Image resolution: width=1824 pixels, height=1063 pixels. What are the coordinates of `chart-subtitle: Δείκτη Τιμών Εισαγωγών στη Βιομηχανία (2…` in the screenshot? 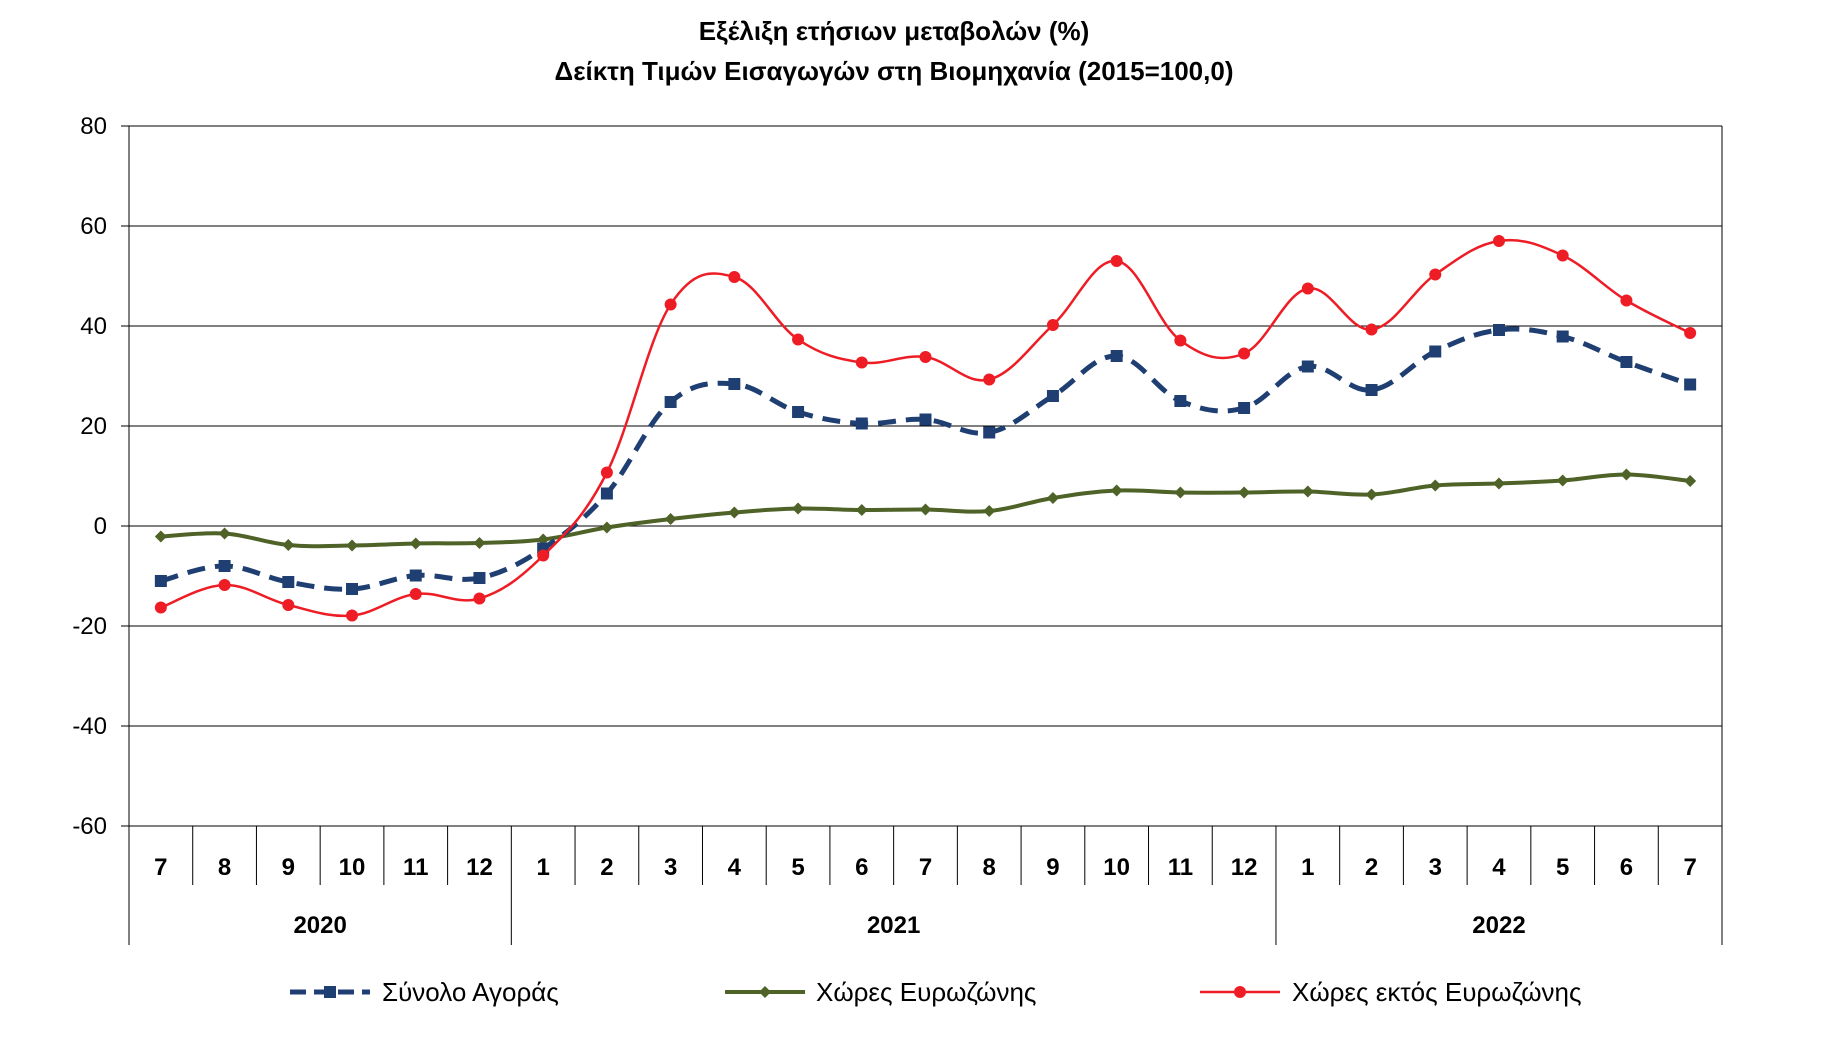 It's located at (894, 71).